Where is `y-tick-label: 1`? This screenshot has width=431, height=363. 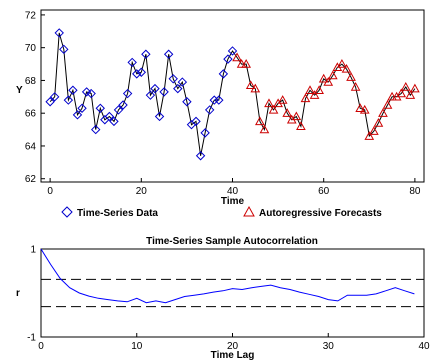 y-tick-label: 1 is located at coordinates (33, 250).